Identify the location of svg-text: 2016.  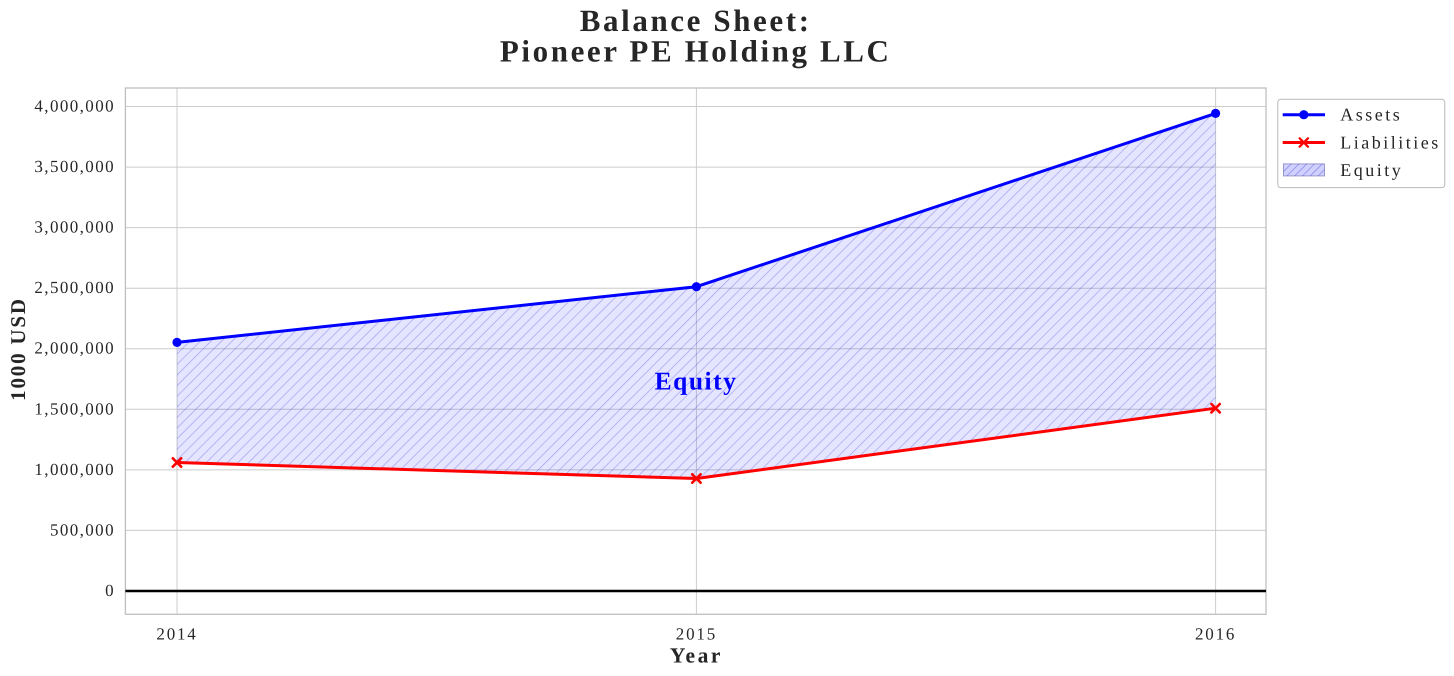
(1215, 633).